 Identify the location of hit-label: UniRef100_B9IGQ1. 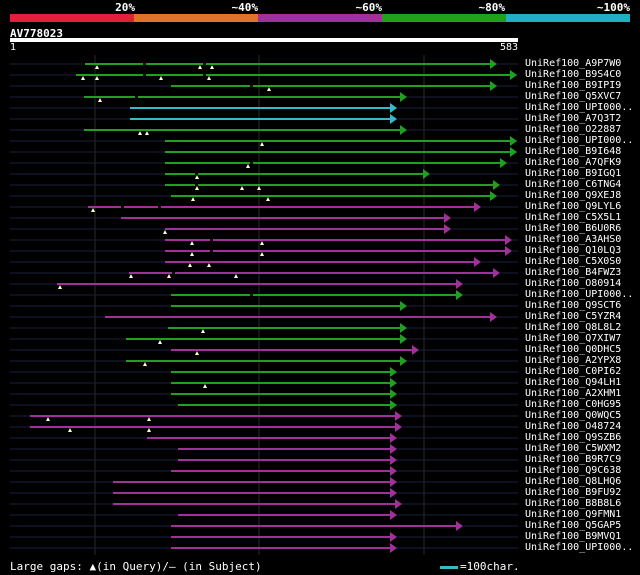
(573, 173).